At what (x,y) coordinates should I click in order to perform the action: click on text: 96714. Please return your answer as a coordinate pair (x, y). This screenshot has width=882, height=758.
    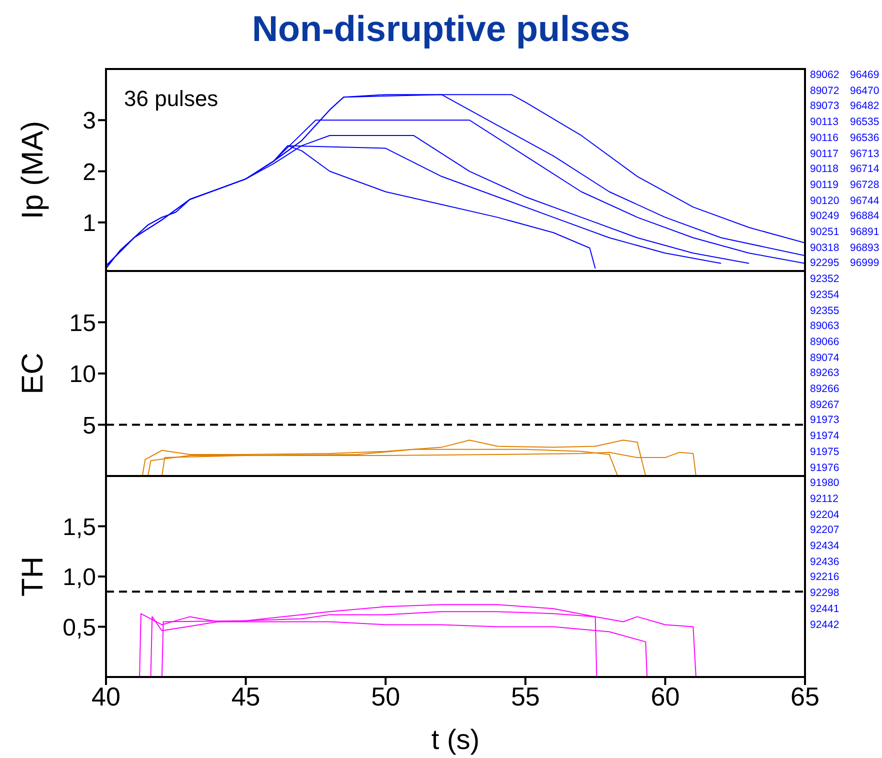
    Looking at the image, I should click on (865, 169).